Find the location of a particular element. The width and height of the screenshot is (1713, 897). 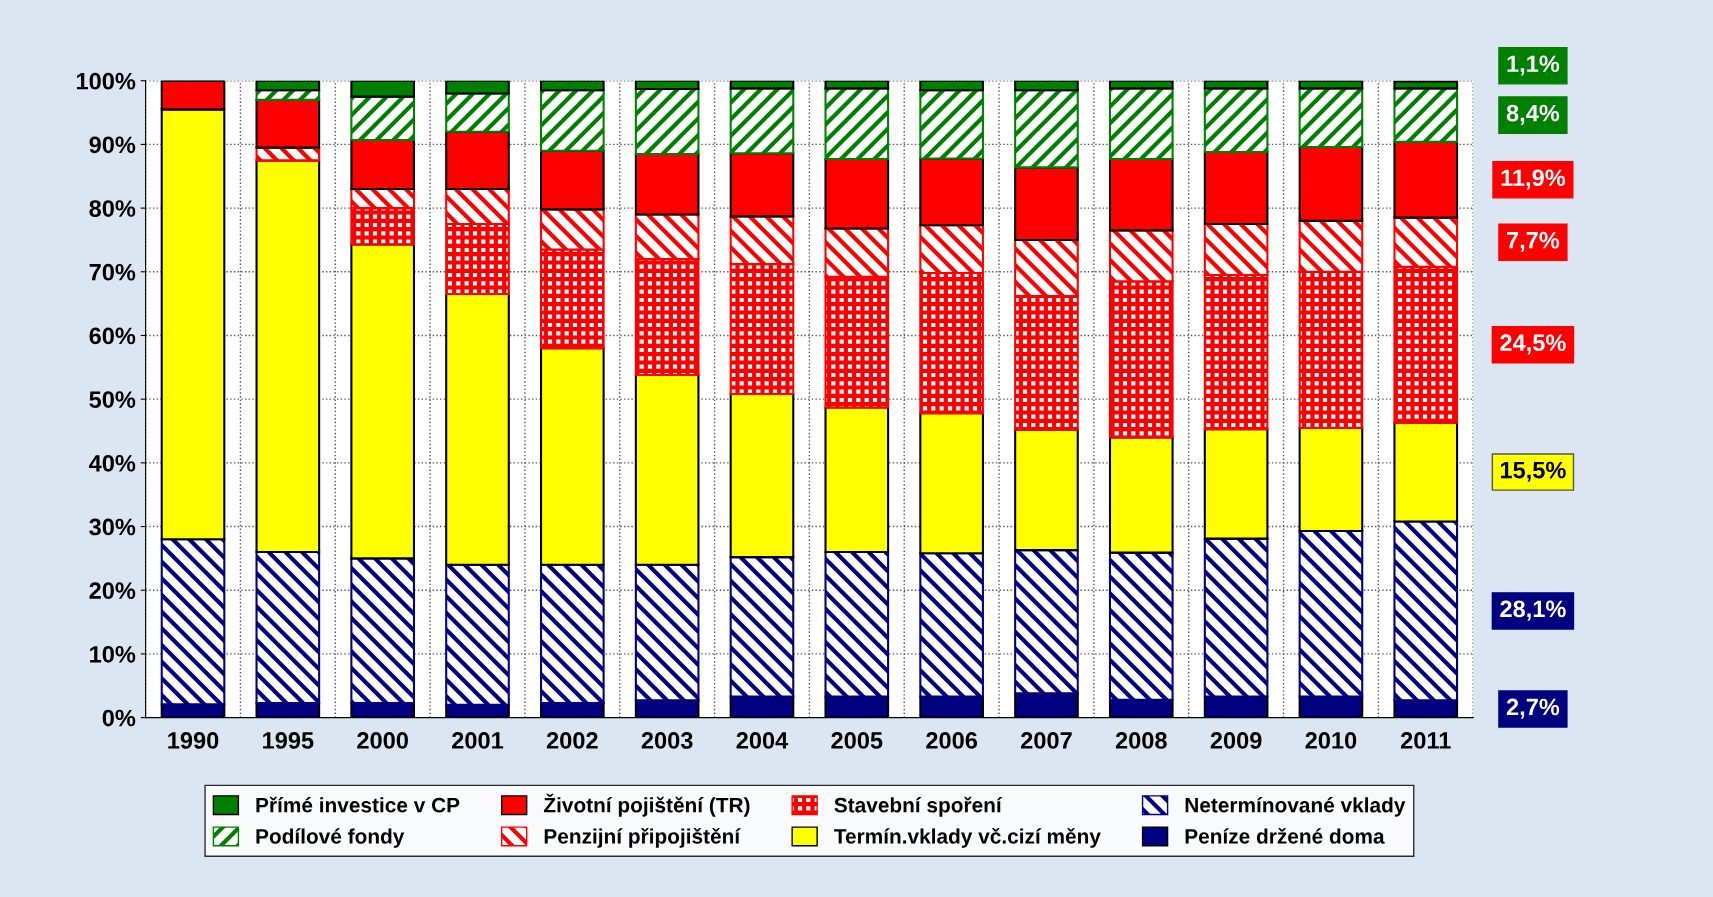

x-tick-label: 2002 is located at coordinates (572, 740).